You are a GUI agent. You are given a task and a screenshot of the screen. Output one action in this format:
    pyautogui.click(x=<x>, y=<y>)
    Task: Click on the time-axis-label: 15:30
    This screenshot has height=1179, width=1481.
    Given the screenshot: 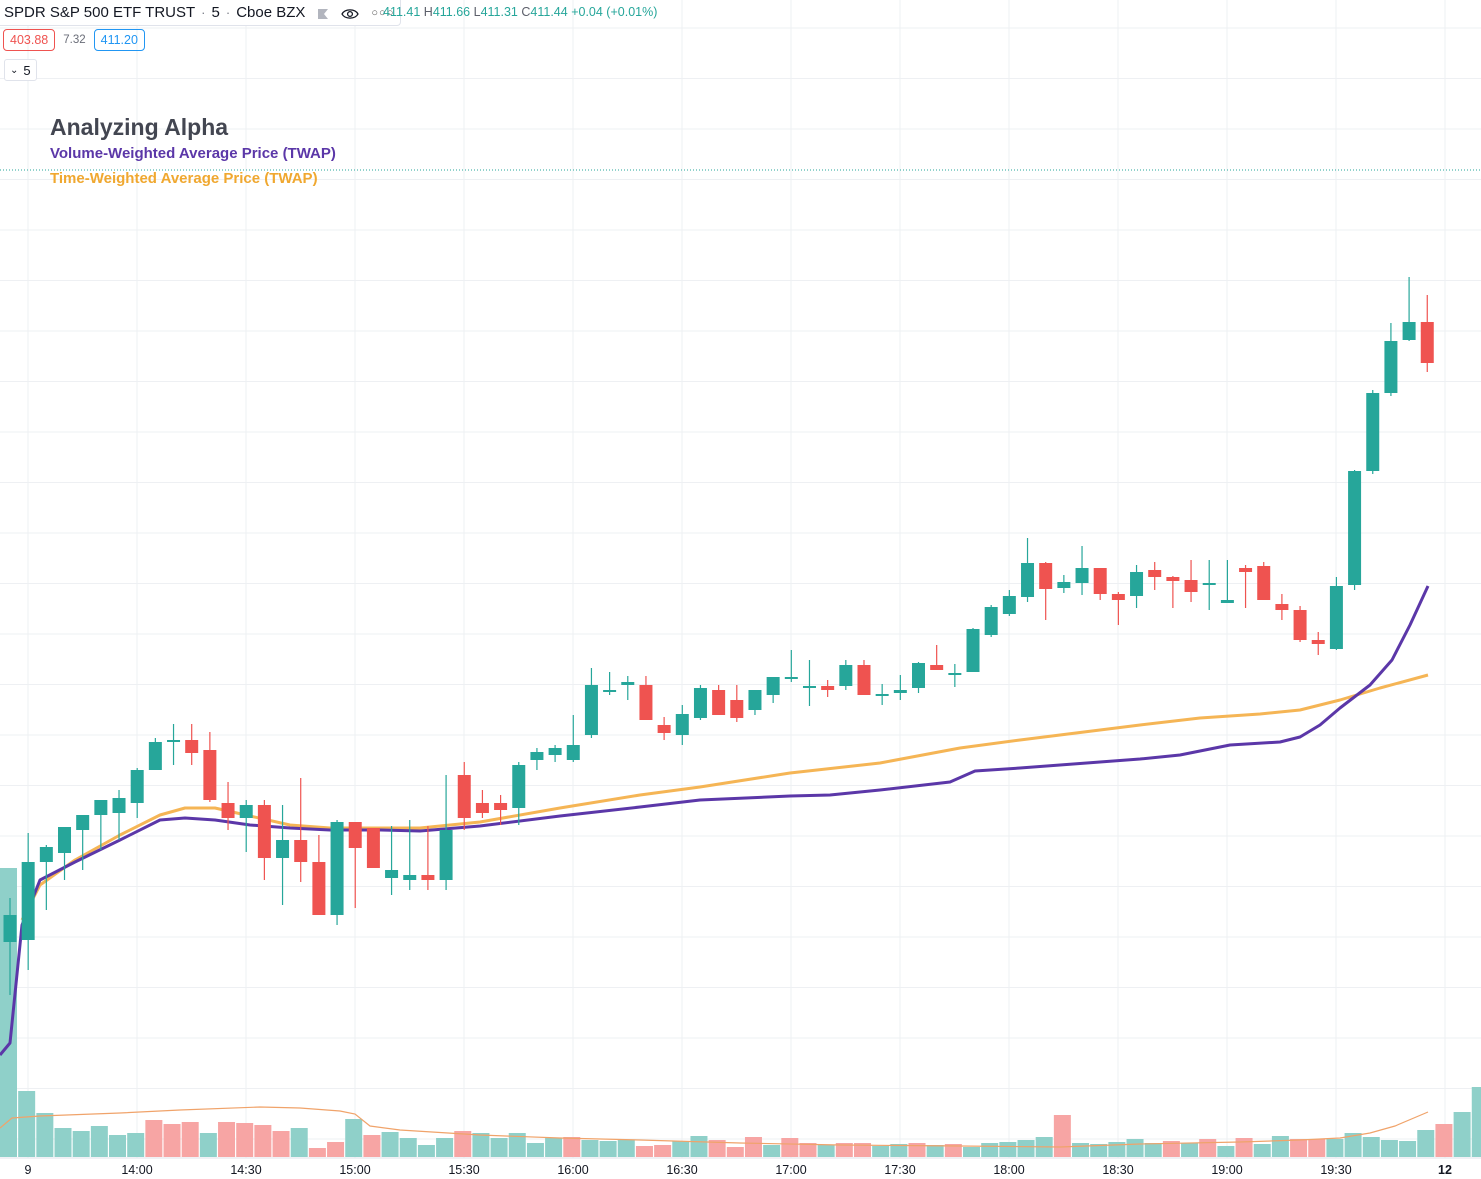 What is the action you would take?
    pyautogui.click(x=464, y=1170)
    